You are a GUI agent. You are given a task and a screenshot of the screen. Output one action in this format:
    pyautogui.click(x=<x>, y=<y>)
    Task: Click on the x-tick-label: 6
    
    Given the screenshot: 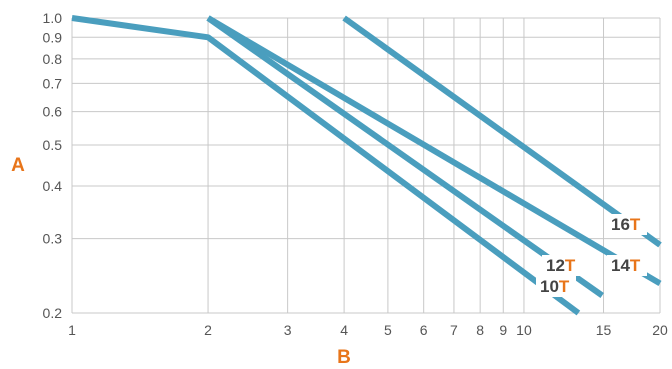 What is the action you would take?
    pyautogui.click(x=424, y=330)
    